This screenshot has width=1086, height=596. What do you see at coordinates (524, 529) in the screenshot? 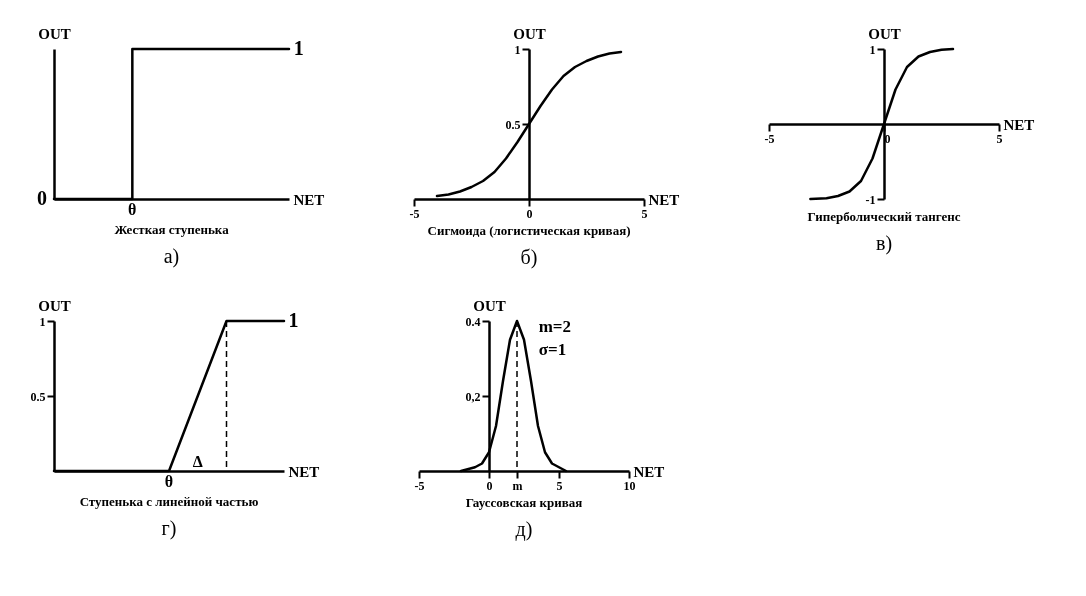
I see `text: д)` at bounding box center [524, 529].